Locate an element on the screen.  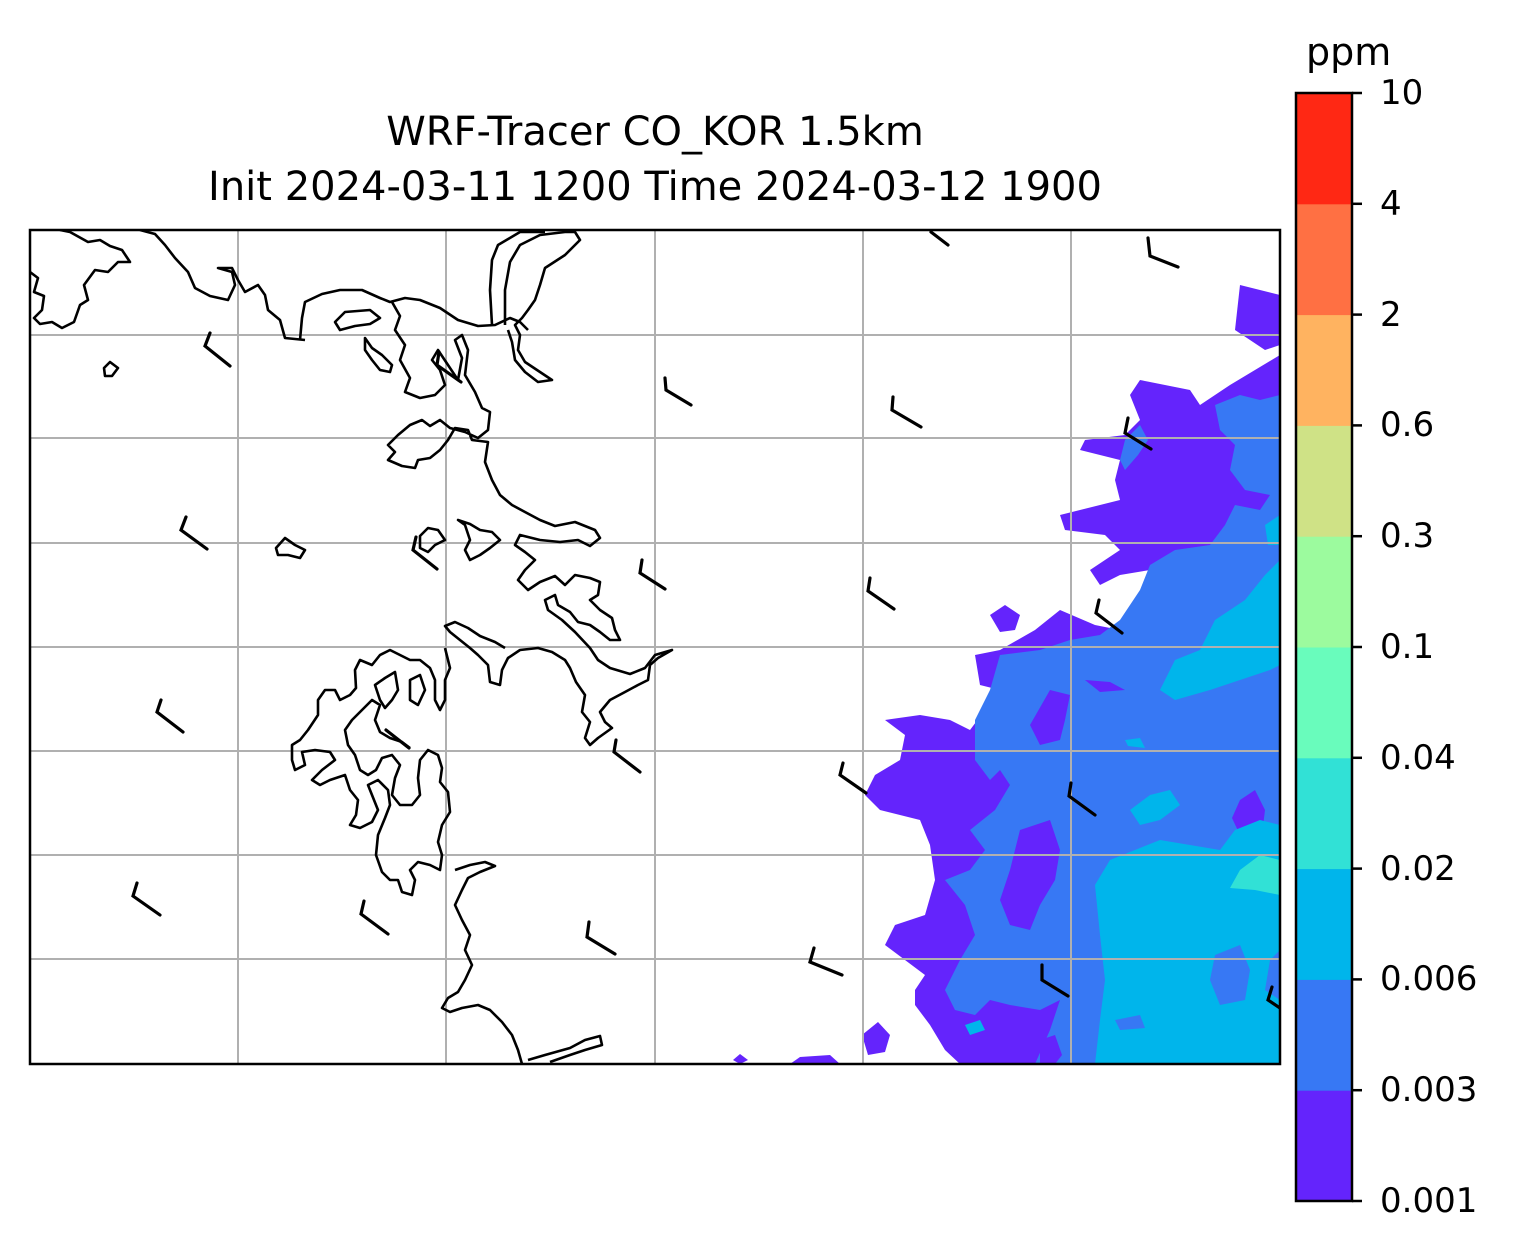
colorbar-tick-label: 0.006 is located at coordinates (1429, 979).